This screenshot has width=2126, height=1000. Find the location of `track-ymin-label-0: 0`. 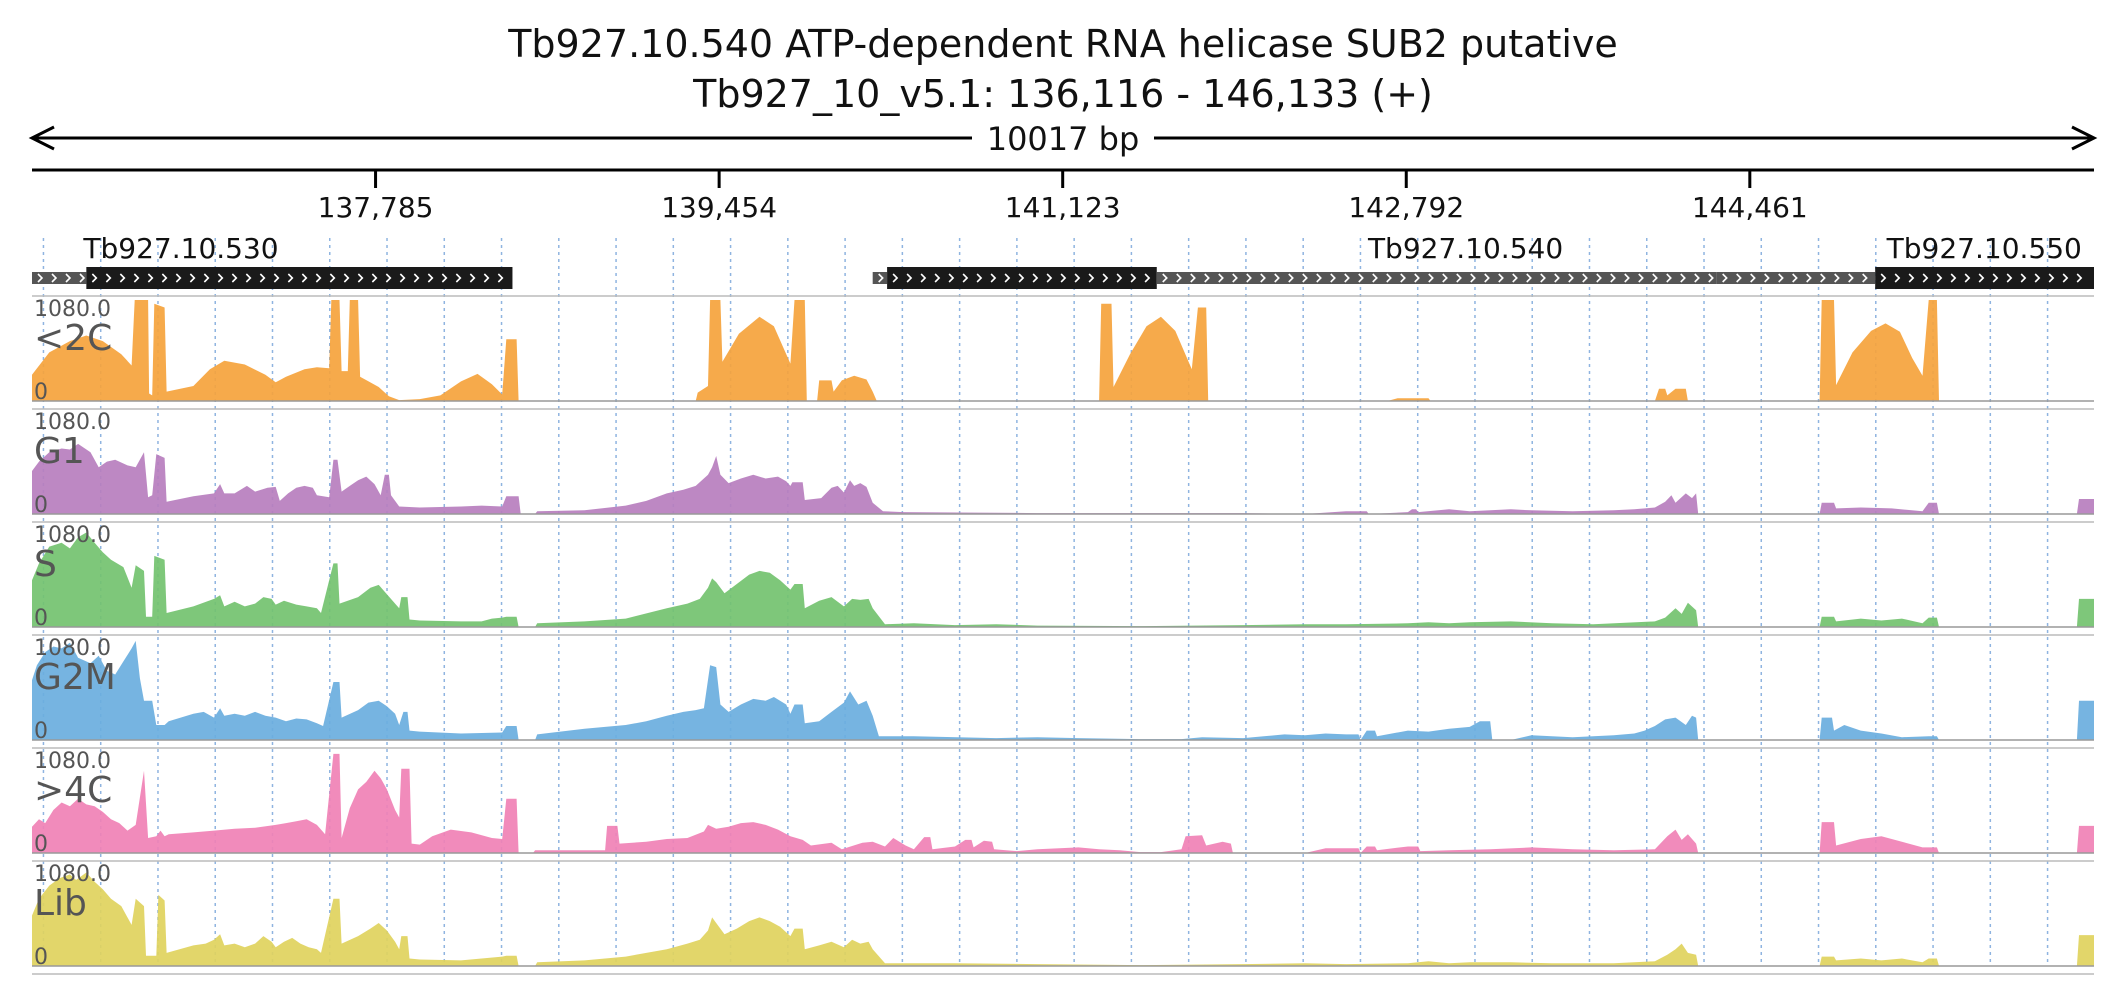

track-ymin-label-0: 0 is located at coordinates (41, 392).